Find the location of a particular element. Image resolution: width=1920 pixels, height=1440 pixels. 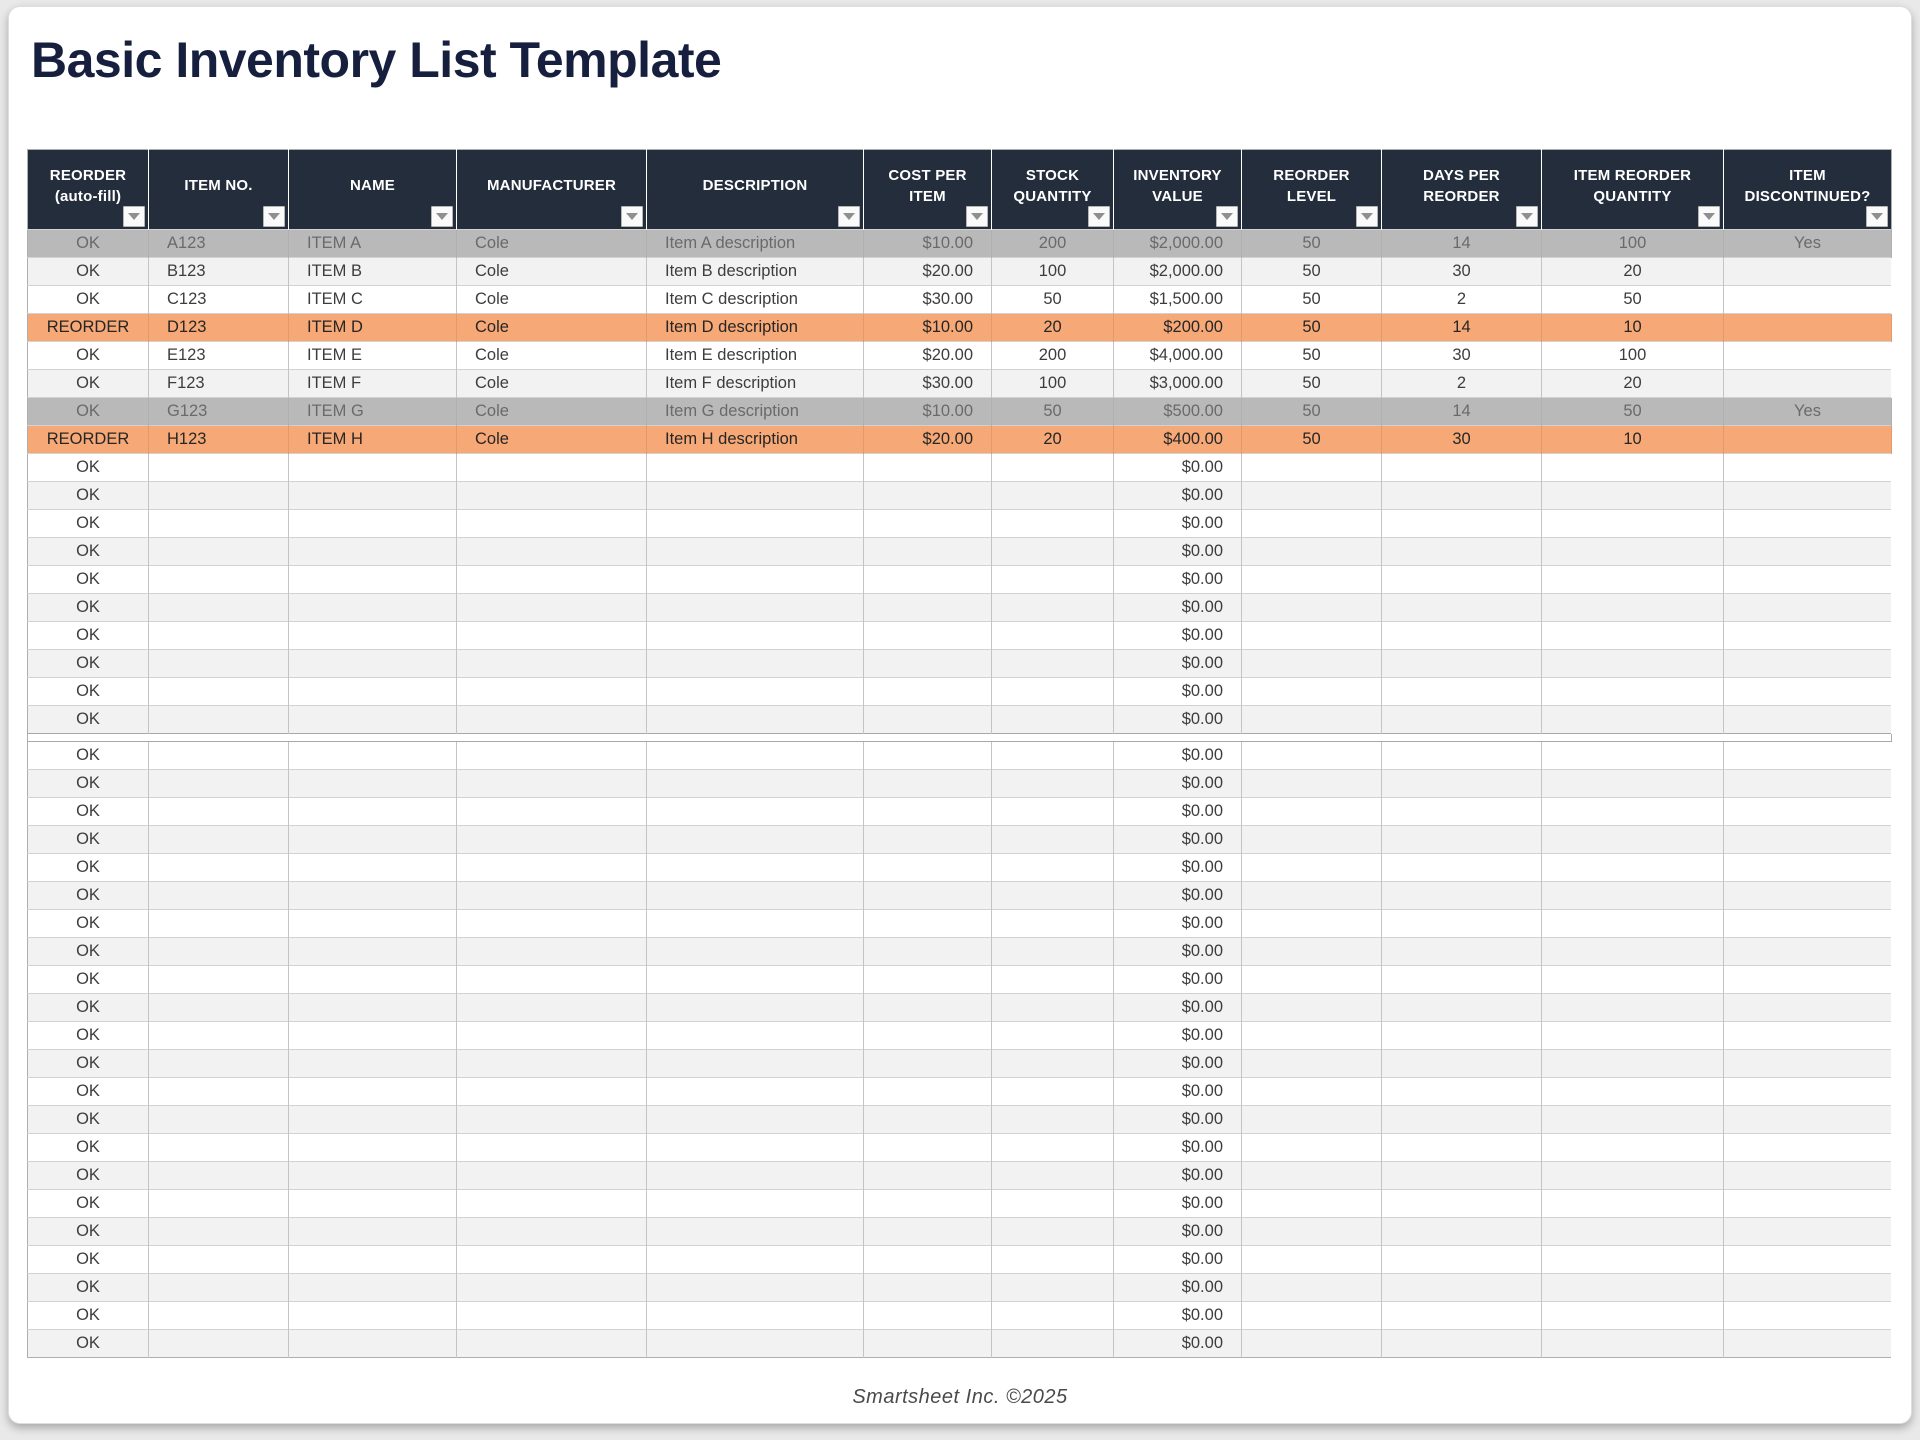

cell-item-reorder-qty: 50 is located at coordinates (1632, 299).